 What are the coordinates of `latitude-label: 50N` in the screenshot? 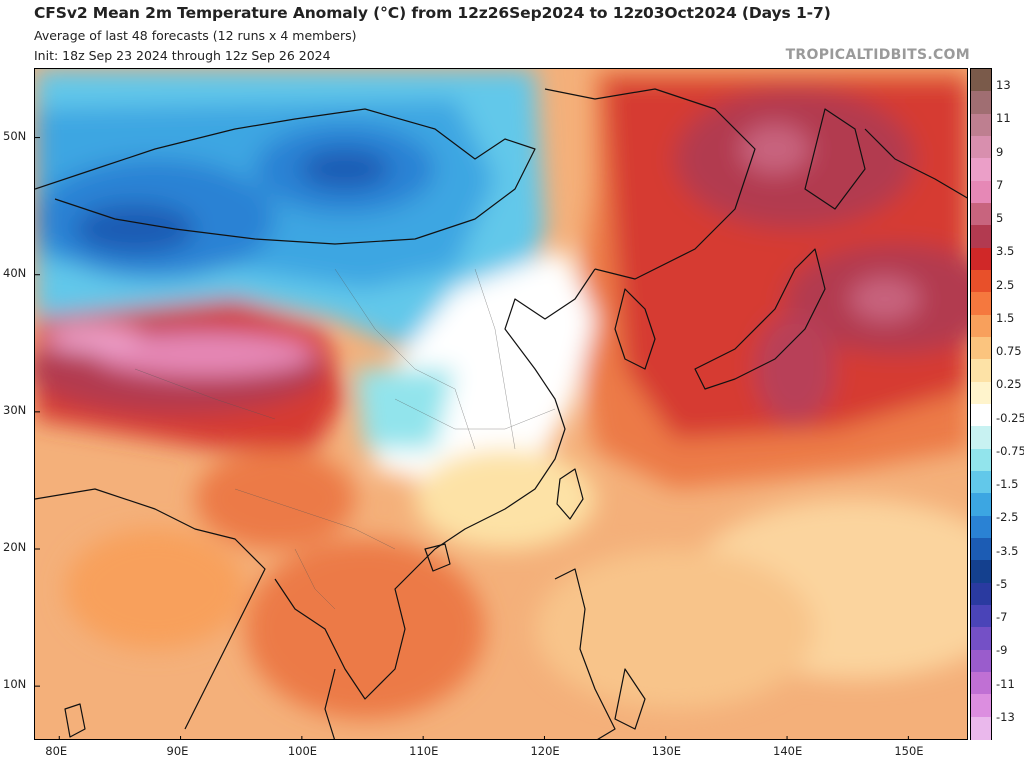 It's located at (15, 135).